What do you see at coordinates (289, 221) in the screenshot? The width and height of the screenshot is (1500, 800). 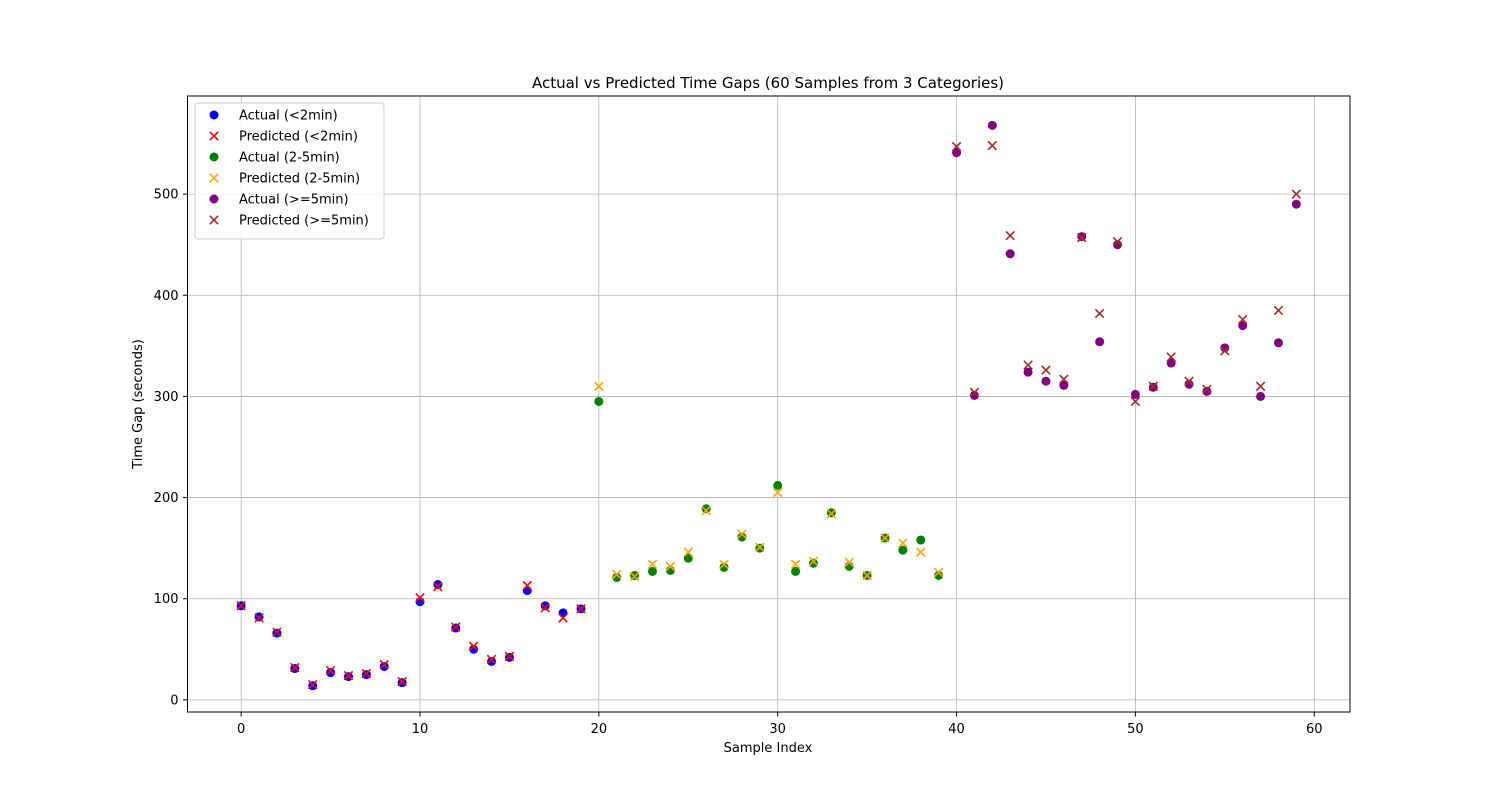 I see `legend-item: Predicted (>=5min)` at bounding box center [289, 221].